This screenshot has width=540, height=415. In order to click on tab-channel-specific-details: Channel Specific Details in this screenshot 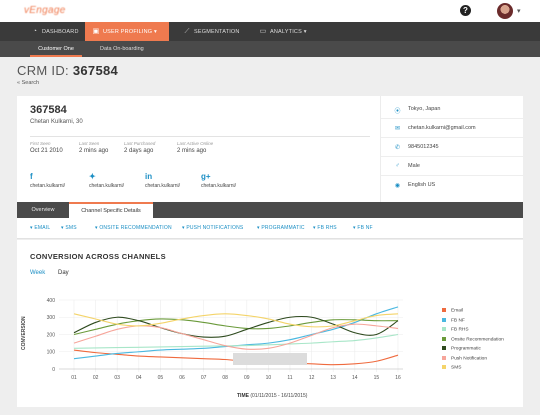, I will do `click(111, 210)`.